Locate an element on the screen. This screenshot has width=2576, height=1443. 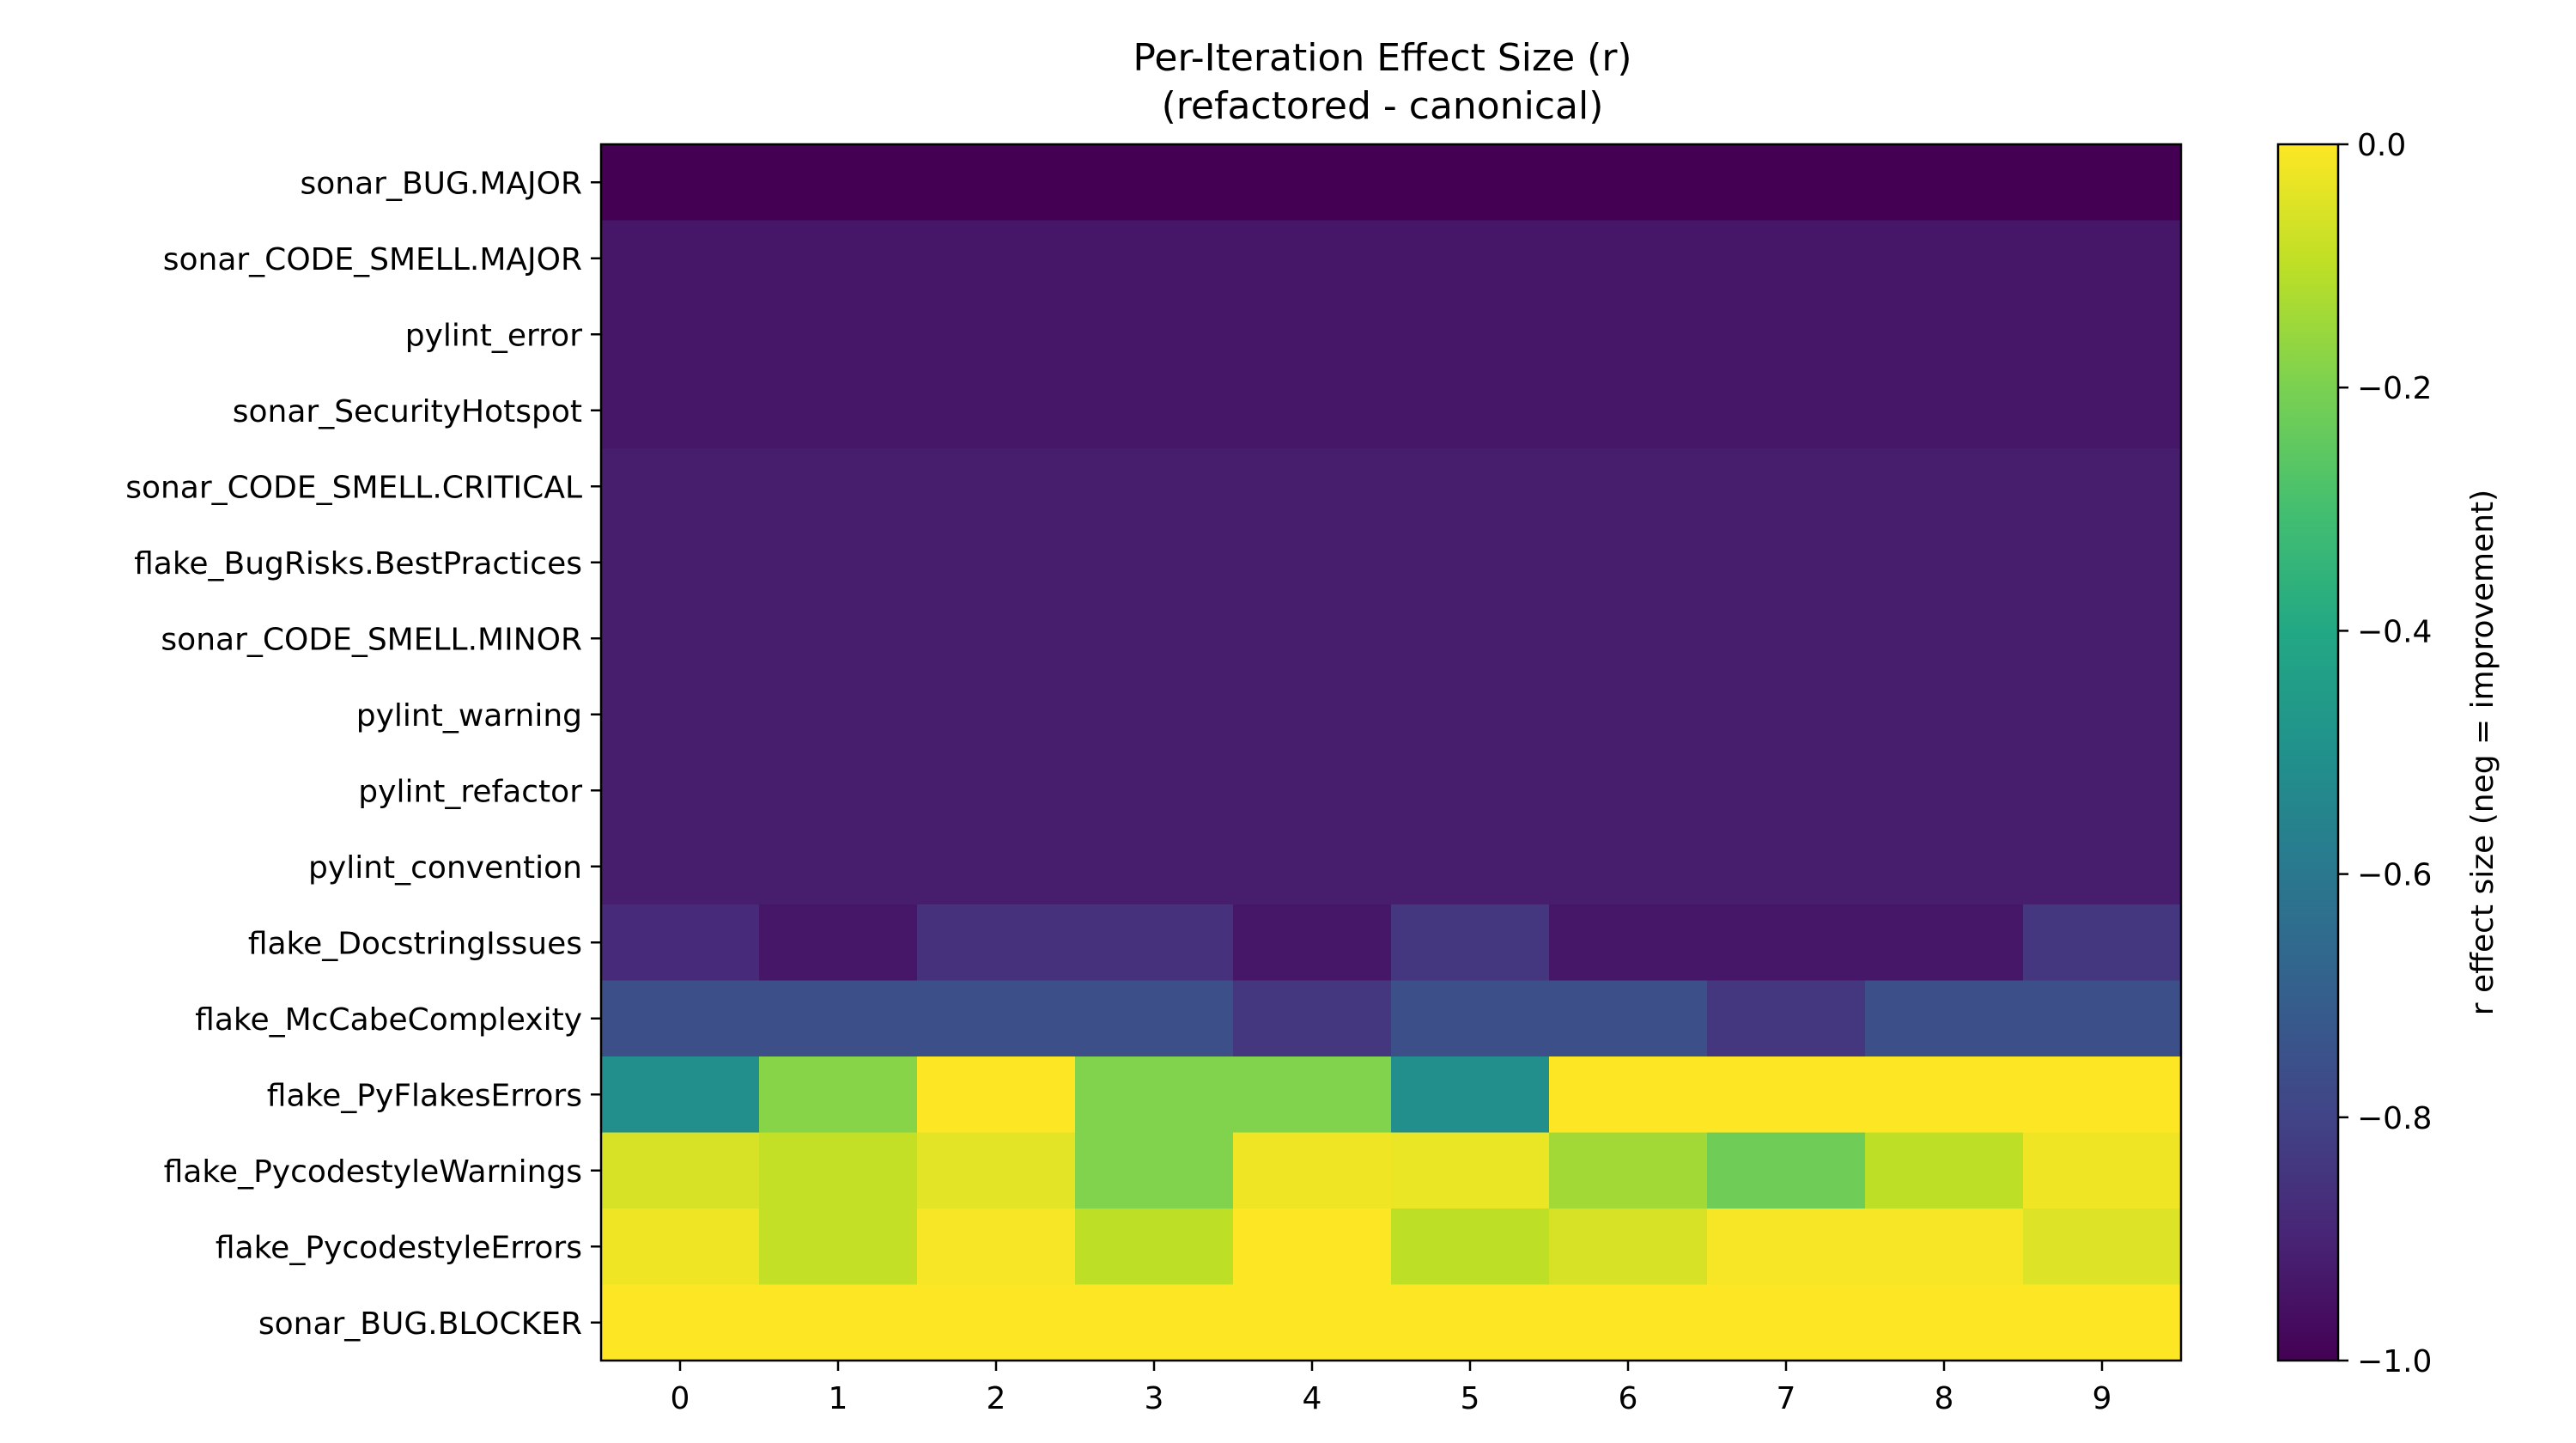
y-tick-label: pylint_convention is located at coordinates (445, 868).